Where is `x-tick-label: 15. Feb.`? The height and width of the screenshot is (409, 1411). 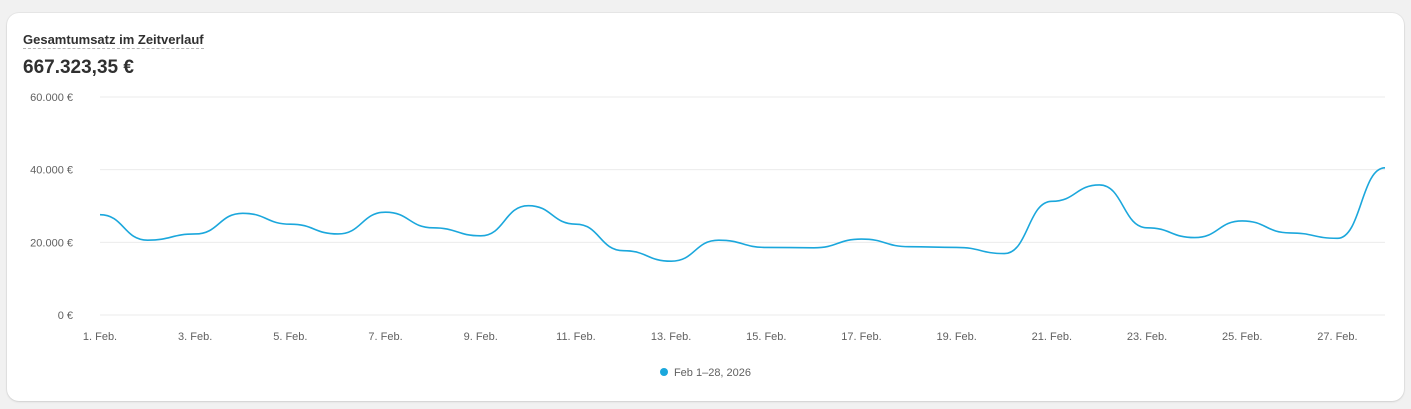
x-tick-label: 15. Feb. is located at coordinates (766, 337).